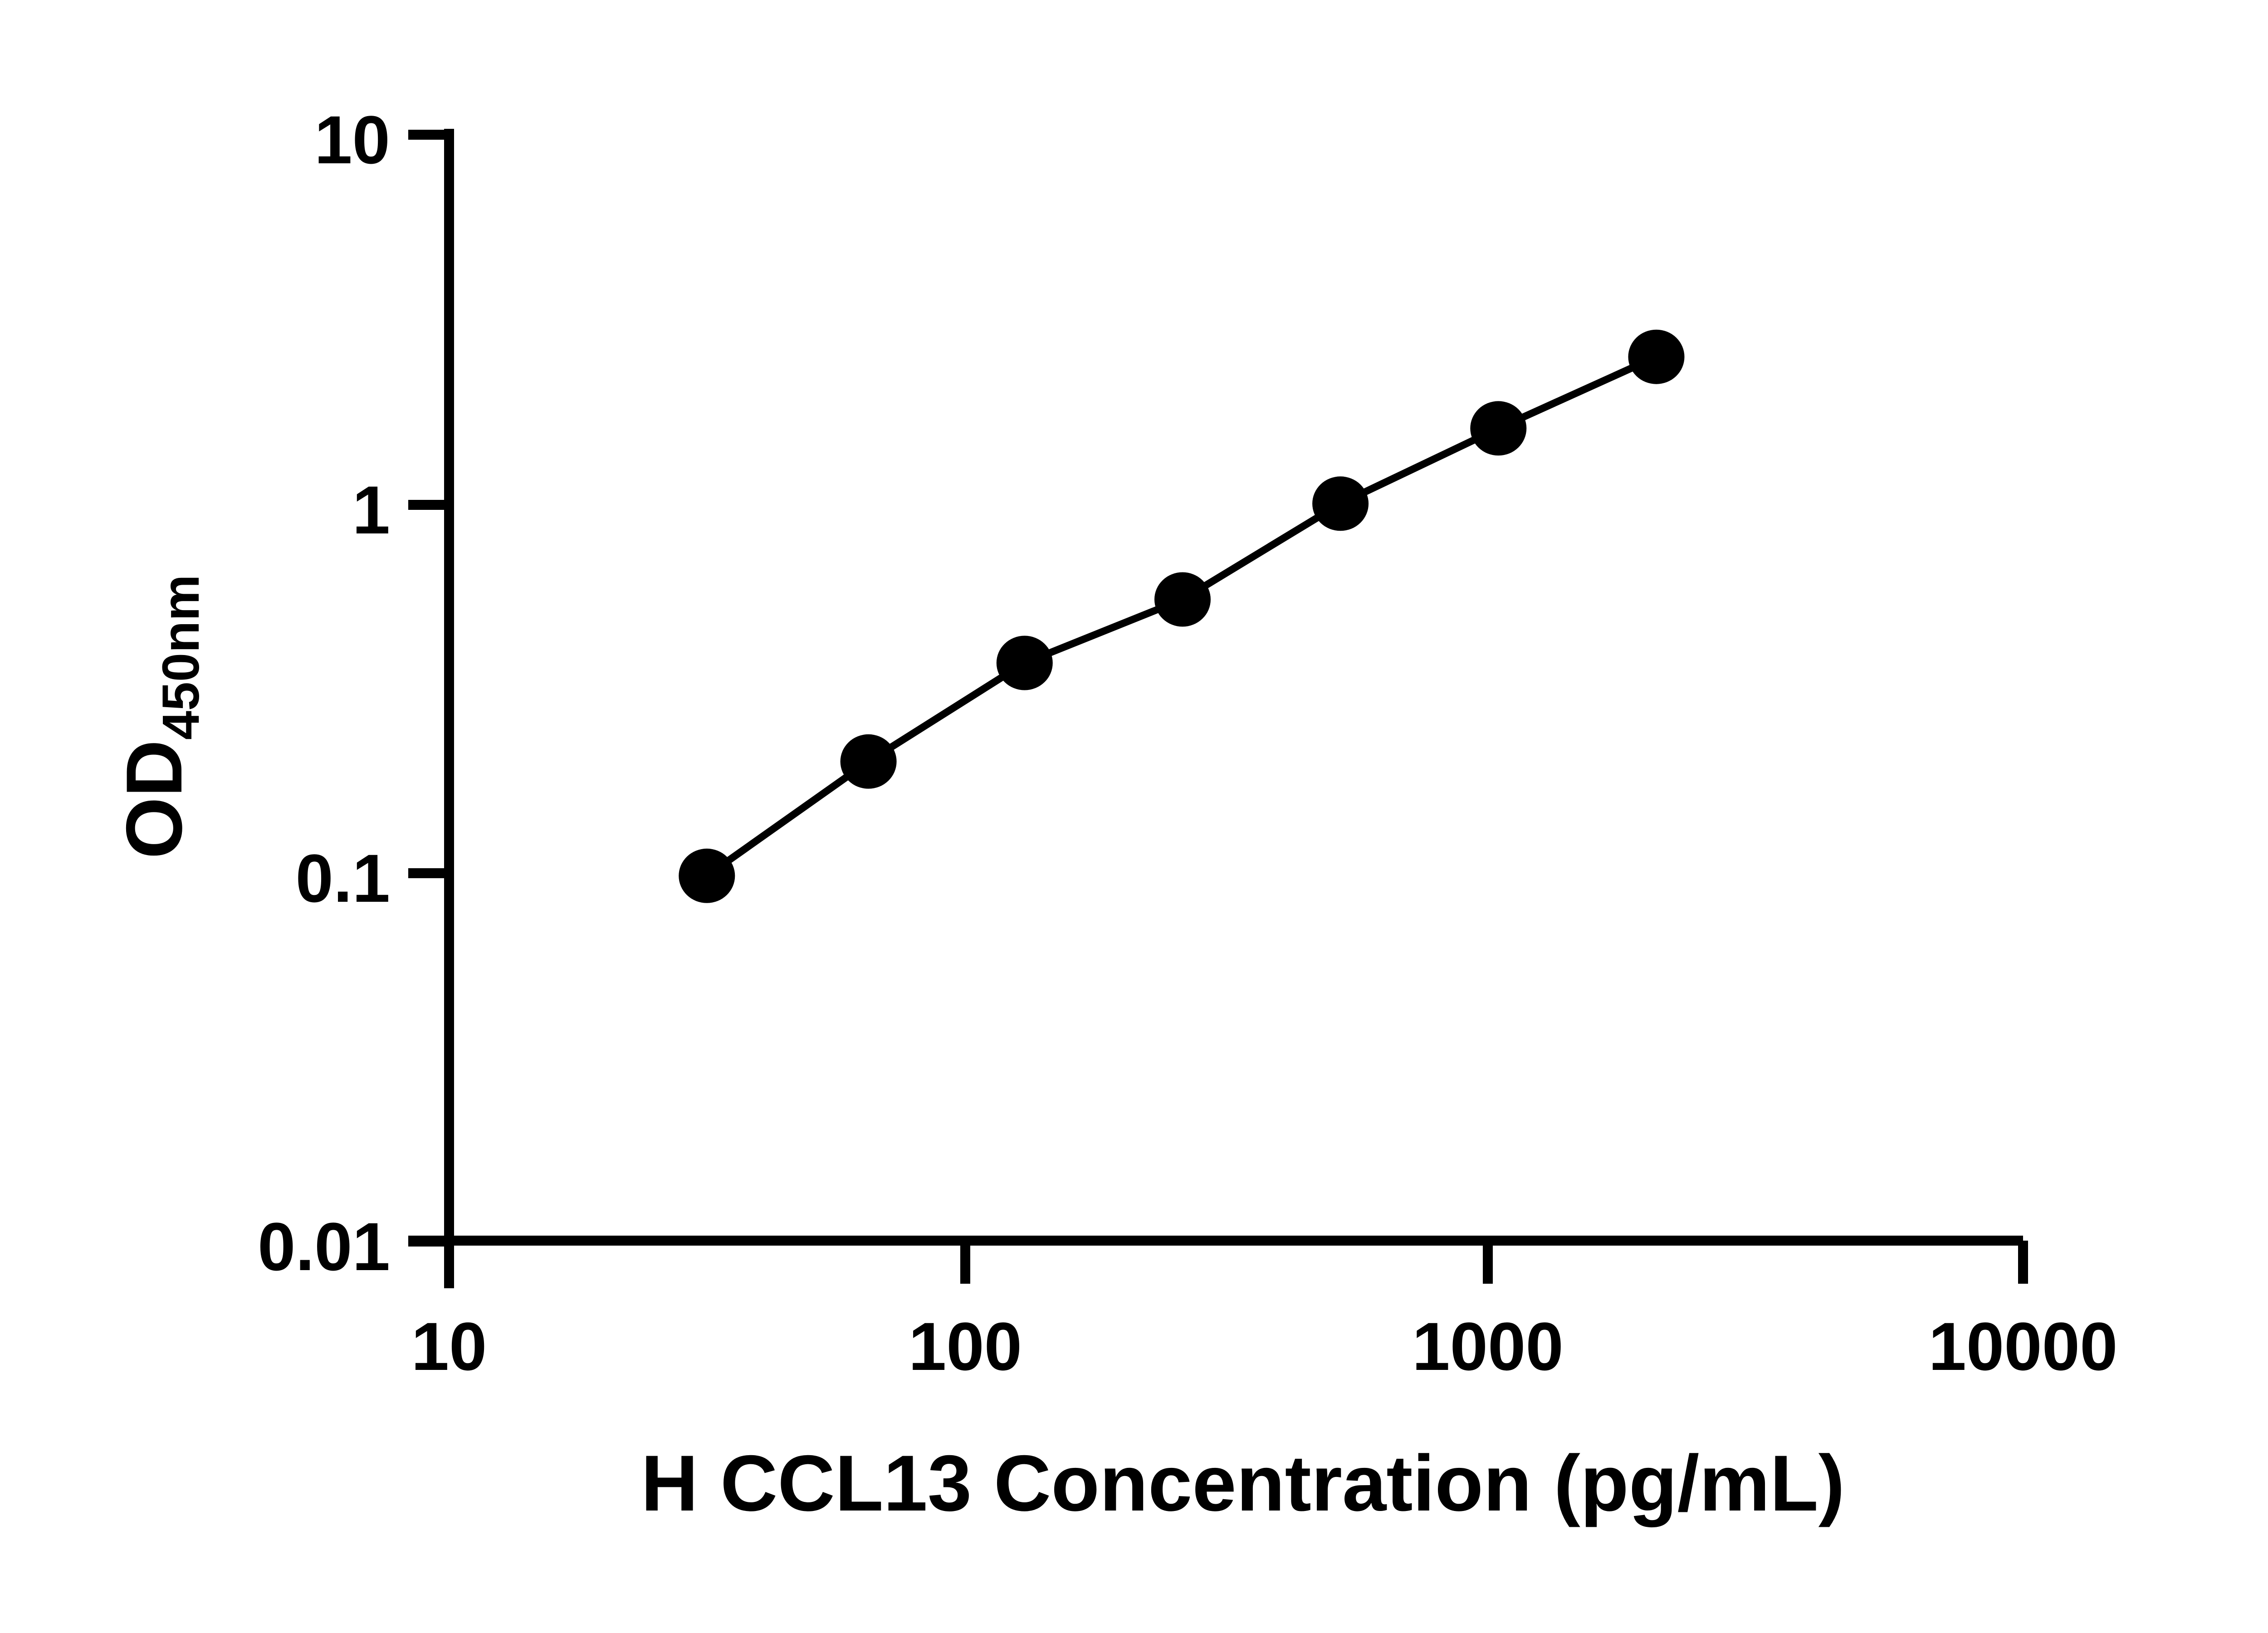  I want to click on y-tick-label-1: 1, so click(371, 510).